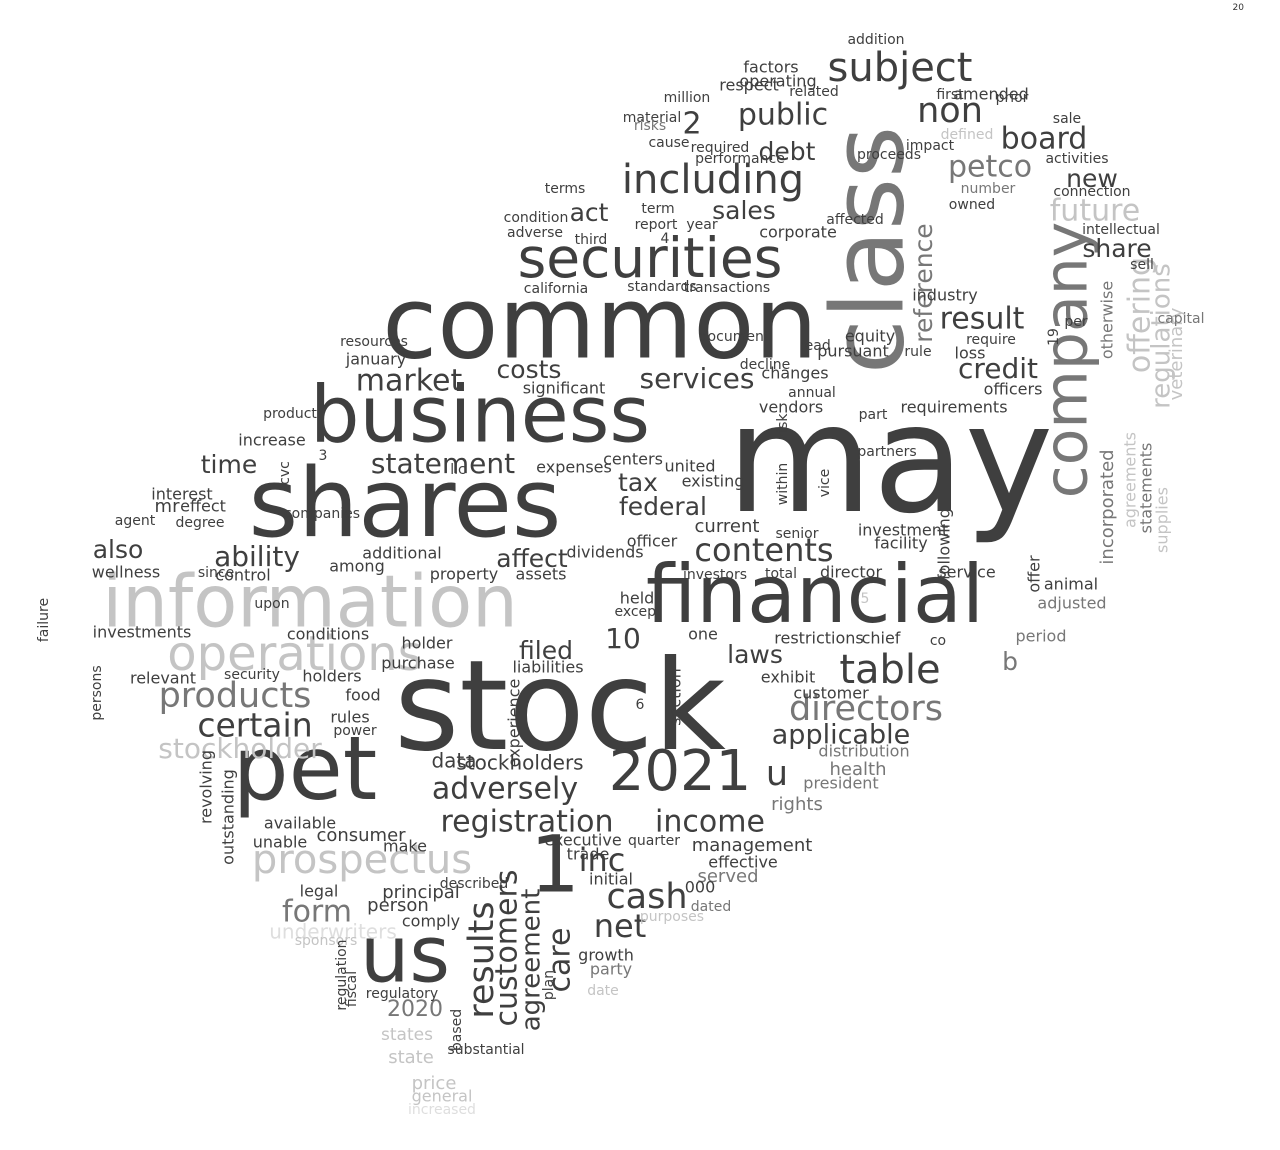  Describe the element at coordinates (356, 566) in the screenshot. I see `cloud-word: among` at that location.